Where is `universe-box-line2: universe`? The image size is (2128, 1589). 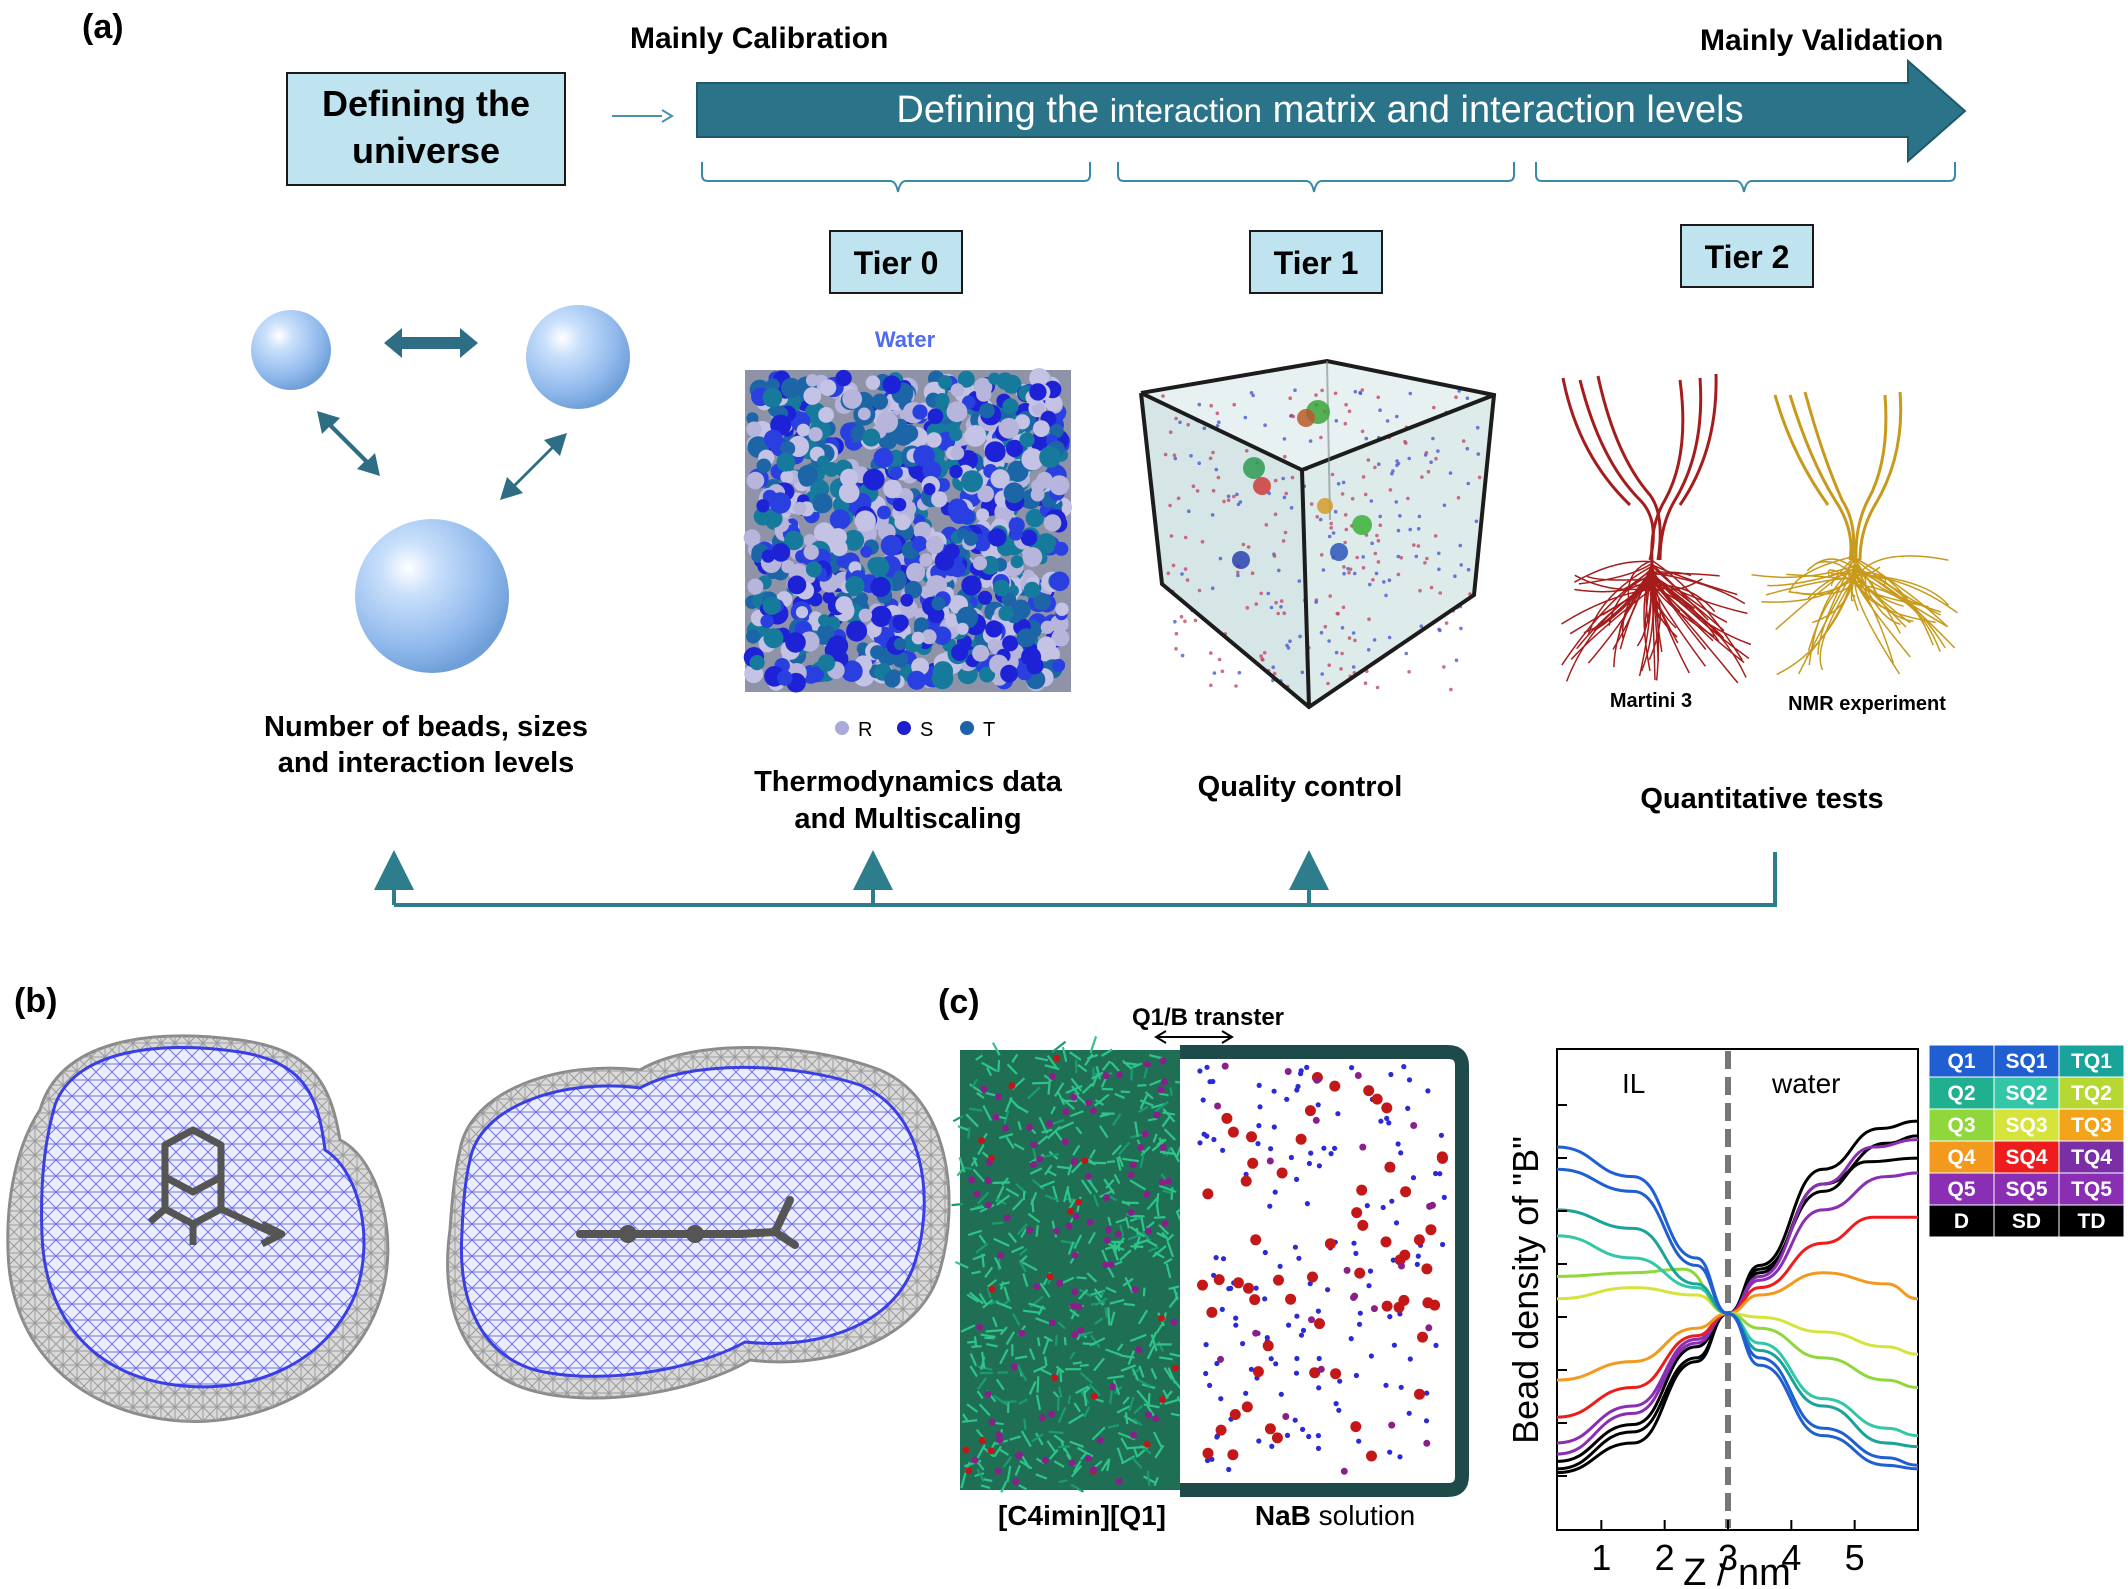 universe-box-line2: universe is located at coordinates (426, 150).